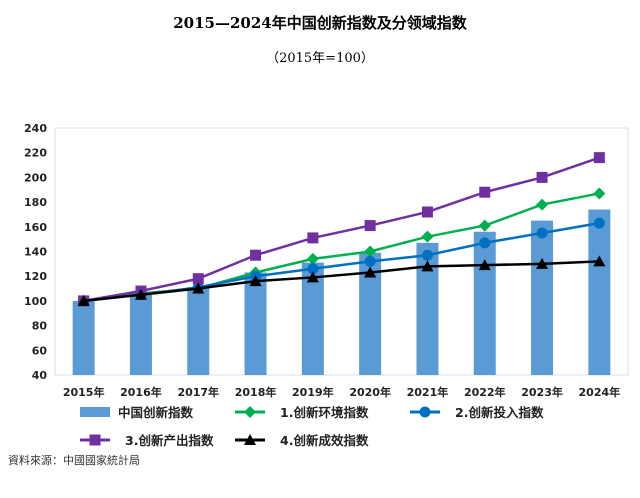  What do you see at coordinates (140, 334) in the screenshot?
I see `bar-2016年` at bounding box center [140, 334].